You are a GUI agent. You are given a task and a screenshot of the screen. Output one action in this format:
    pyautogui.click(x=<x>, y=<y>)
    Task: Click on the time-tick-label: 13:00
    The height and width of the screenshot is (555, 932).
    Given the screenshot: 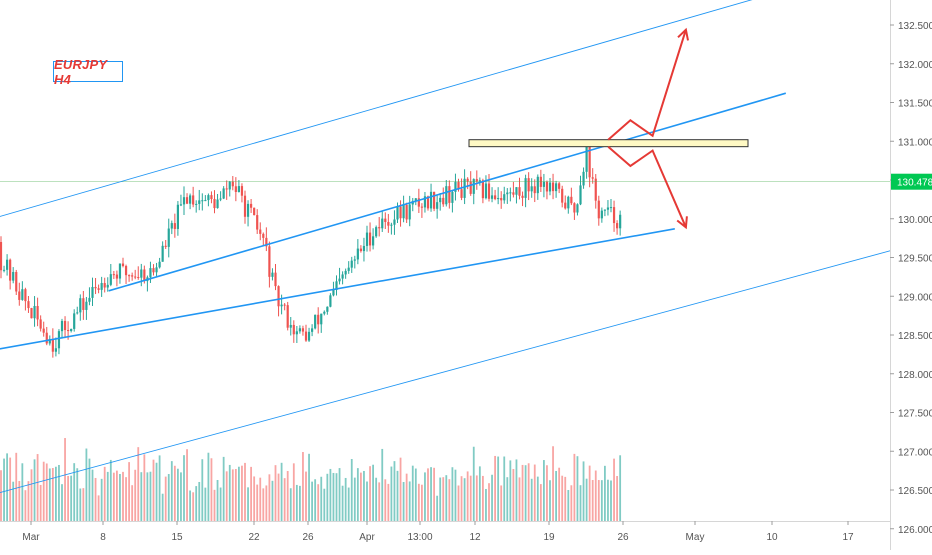 What is the action you would take?
    pyautogui.click(x=419, y=537)
    